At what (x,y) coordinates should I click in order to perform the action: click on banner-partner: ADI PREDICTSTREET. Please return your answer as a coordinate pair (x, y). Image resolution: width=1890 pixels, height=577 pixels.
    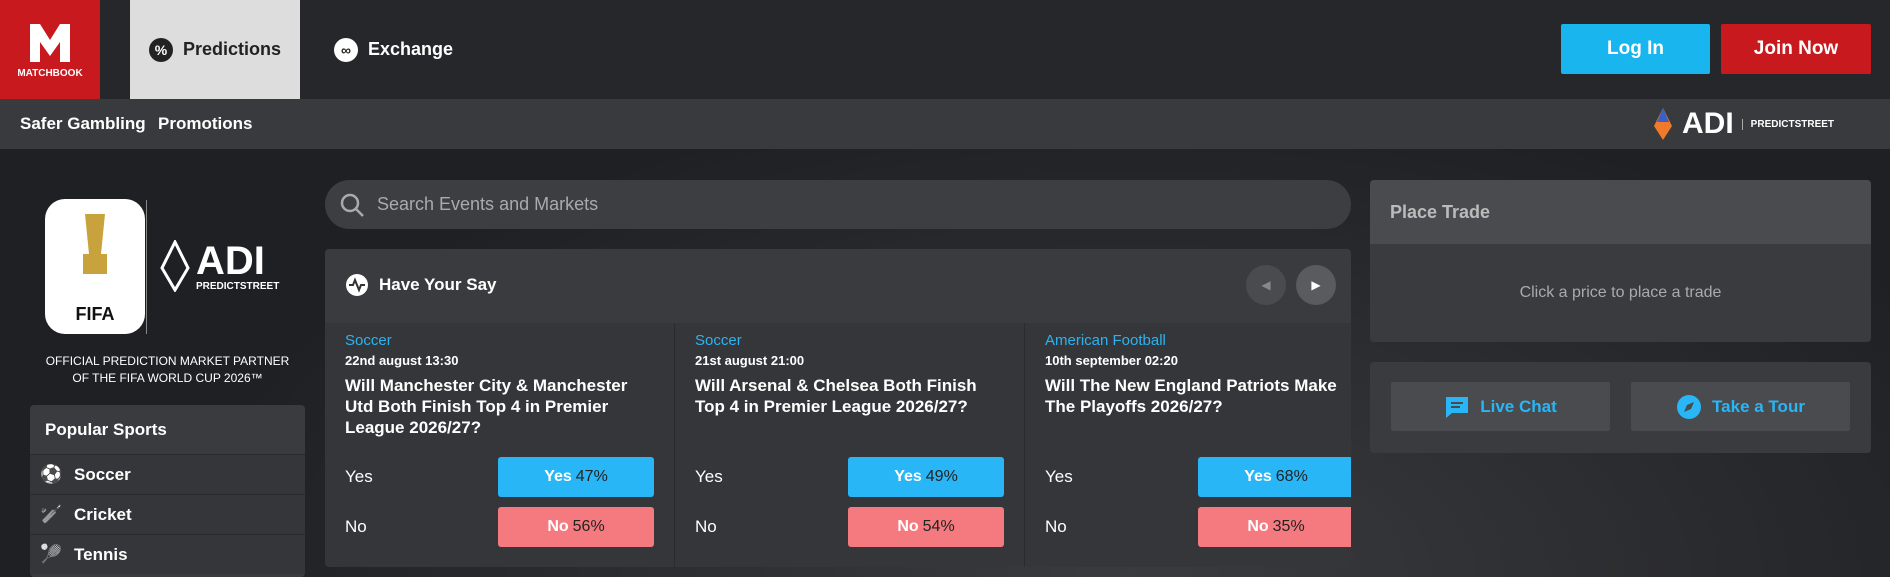
    Looking at the image, I should click on (219, 266).